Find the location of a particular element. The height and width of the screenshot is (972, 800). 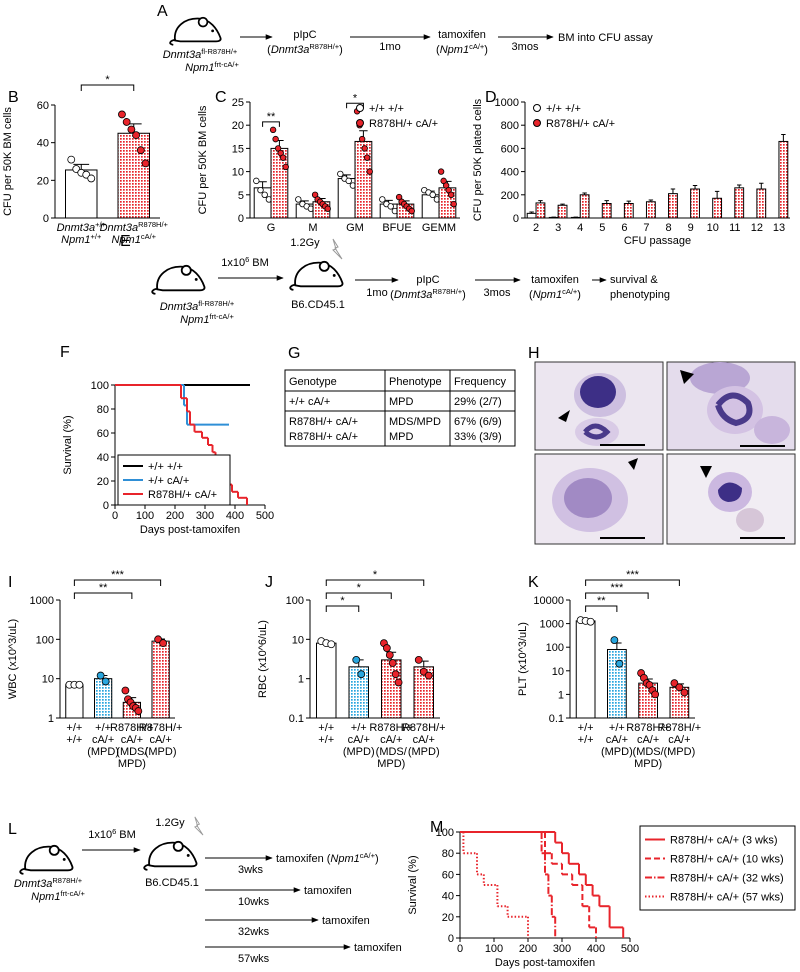

y-tick-label: 40 is located at coordinates (448, 897).